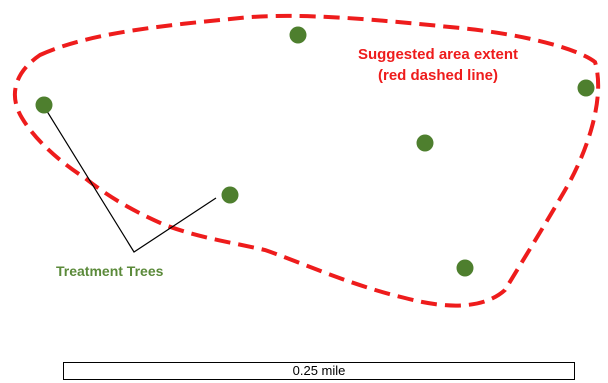 The height and width of the screenshot is (383, 608). I want to click on scale-bar-label: 0.25 mile, so click(319, 370).